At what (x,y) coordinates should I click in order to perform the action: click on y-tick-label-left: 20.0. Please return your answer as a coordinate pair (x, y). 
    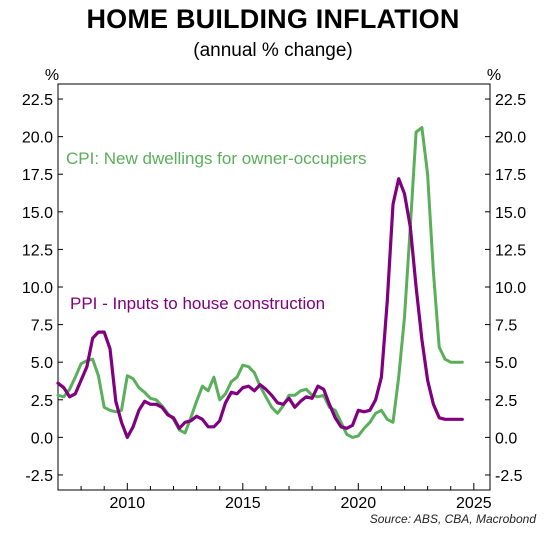
    Looking at the image, I should click on (37, 138).